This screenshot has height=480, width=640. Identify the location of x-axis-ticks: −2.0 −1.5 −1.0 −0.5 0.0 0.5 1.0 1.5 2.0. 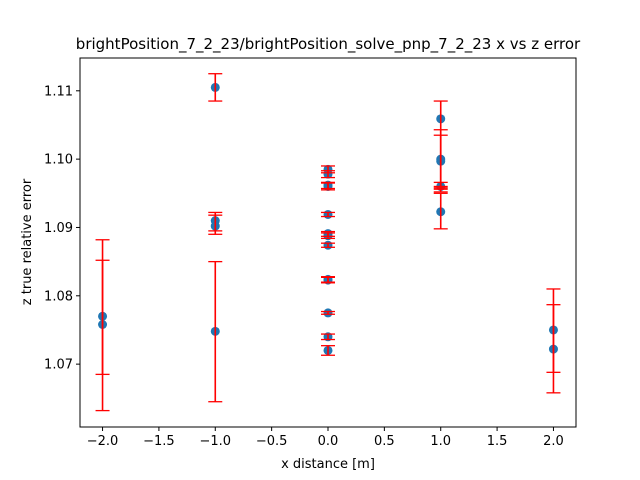
(325, 438).